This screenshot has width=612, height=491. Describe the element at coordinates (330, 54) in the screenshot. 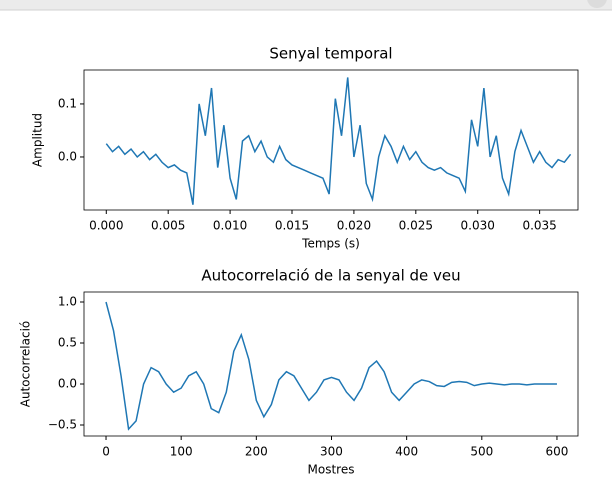

I see `chart-title: Senyal temporal` at that location.